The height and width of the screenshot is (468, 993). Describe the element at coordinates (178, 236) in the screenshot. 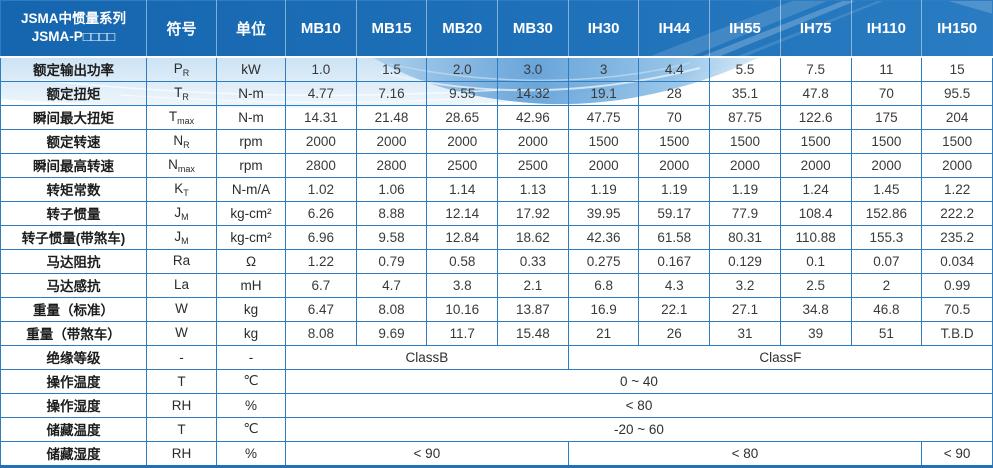

I see `symbol-text: J` at that location.